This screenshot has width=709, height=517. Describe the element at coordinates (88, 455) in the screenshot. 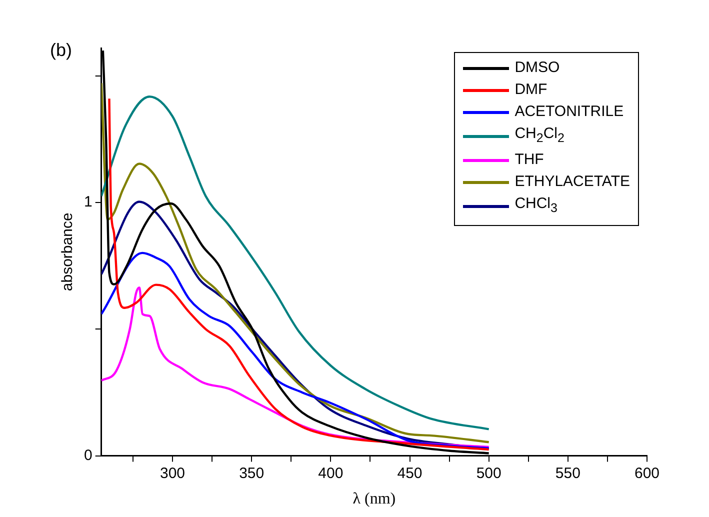

I see `y-tick-label: 0` at that location.